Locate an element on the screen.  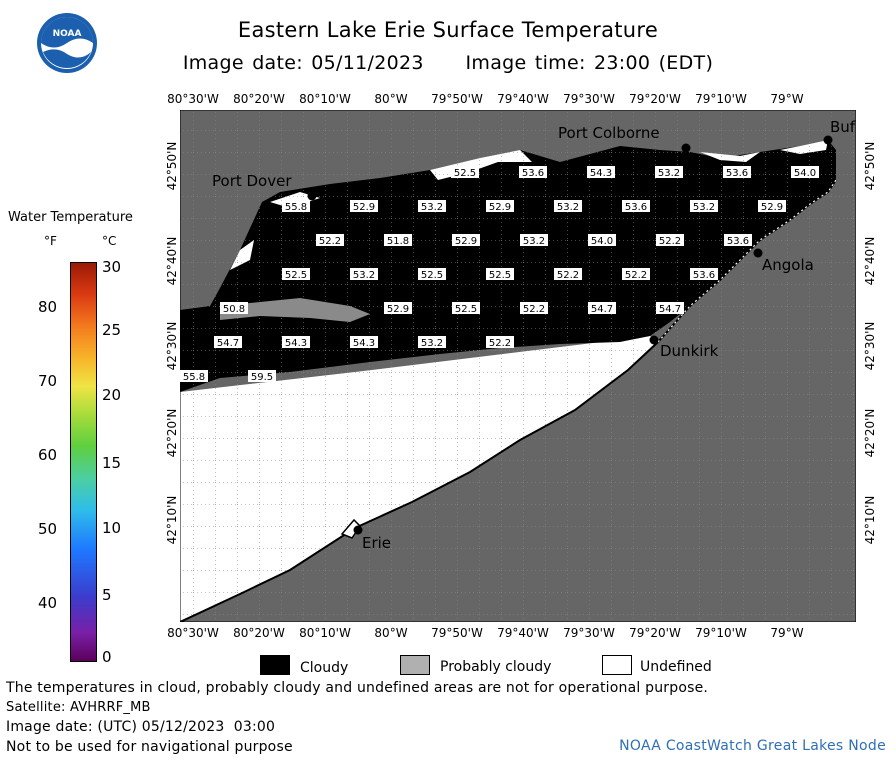
marker-buffalo is located at coordinates (828, 140).